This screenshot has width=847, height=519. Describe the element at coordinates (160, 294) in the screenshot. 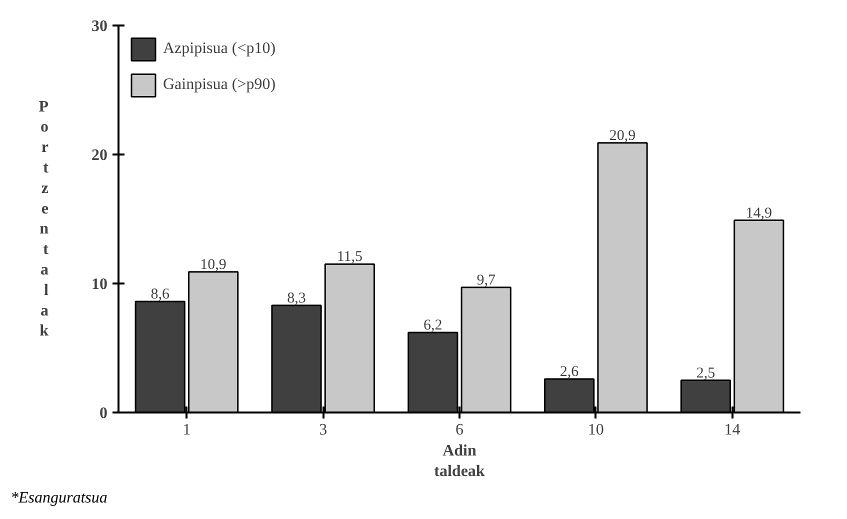

I see `data-label: 8,6` at that location.